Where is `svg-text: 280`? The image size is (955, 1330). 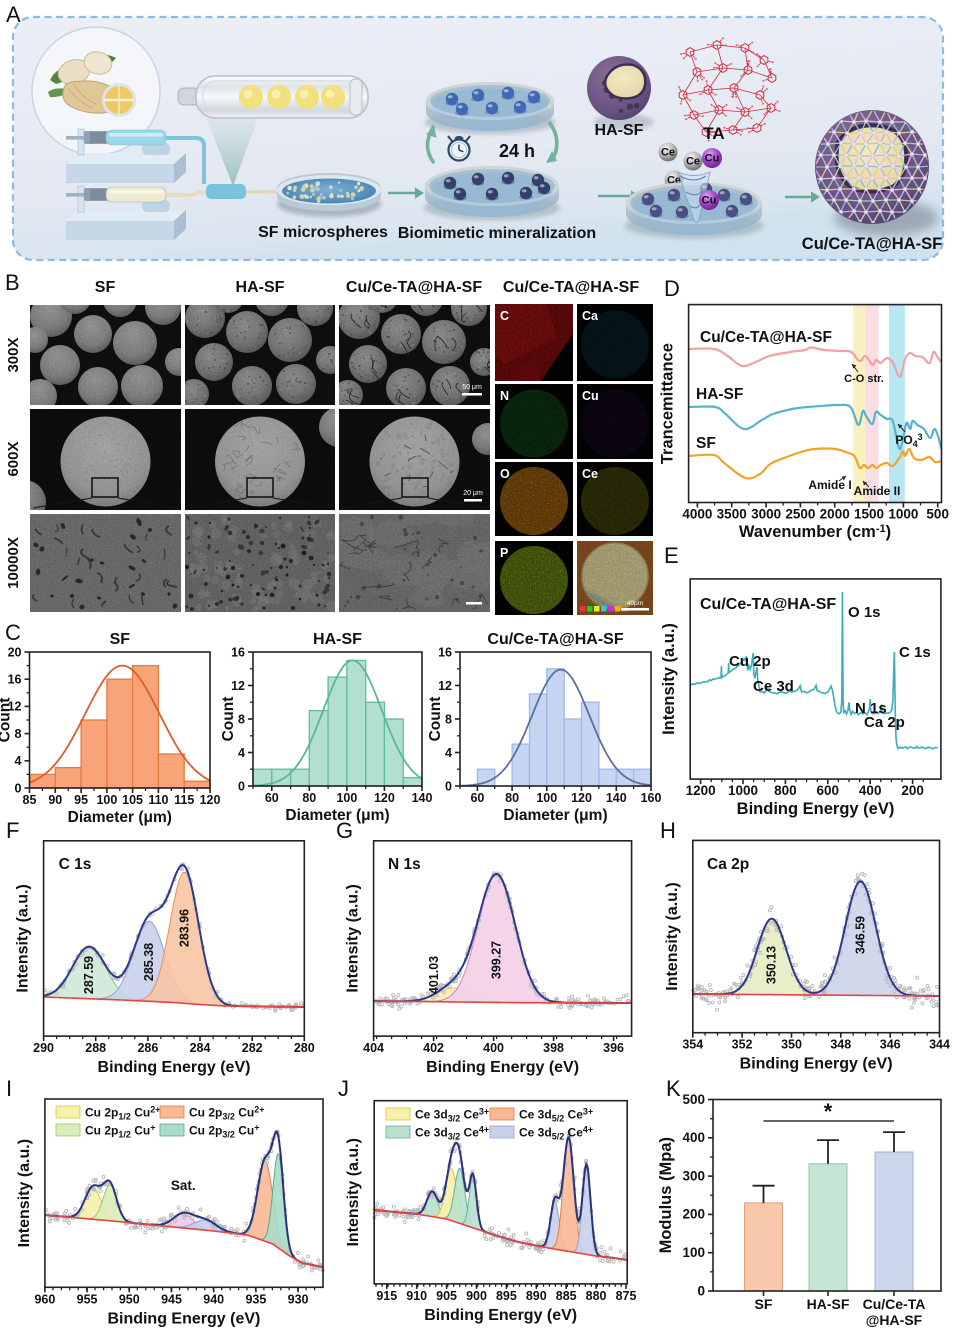 svg-text: 280 is located at coordinates (304, 1048).